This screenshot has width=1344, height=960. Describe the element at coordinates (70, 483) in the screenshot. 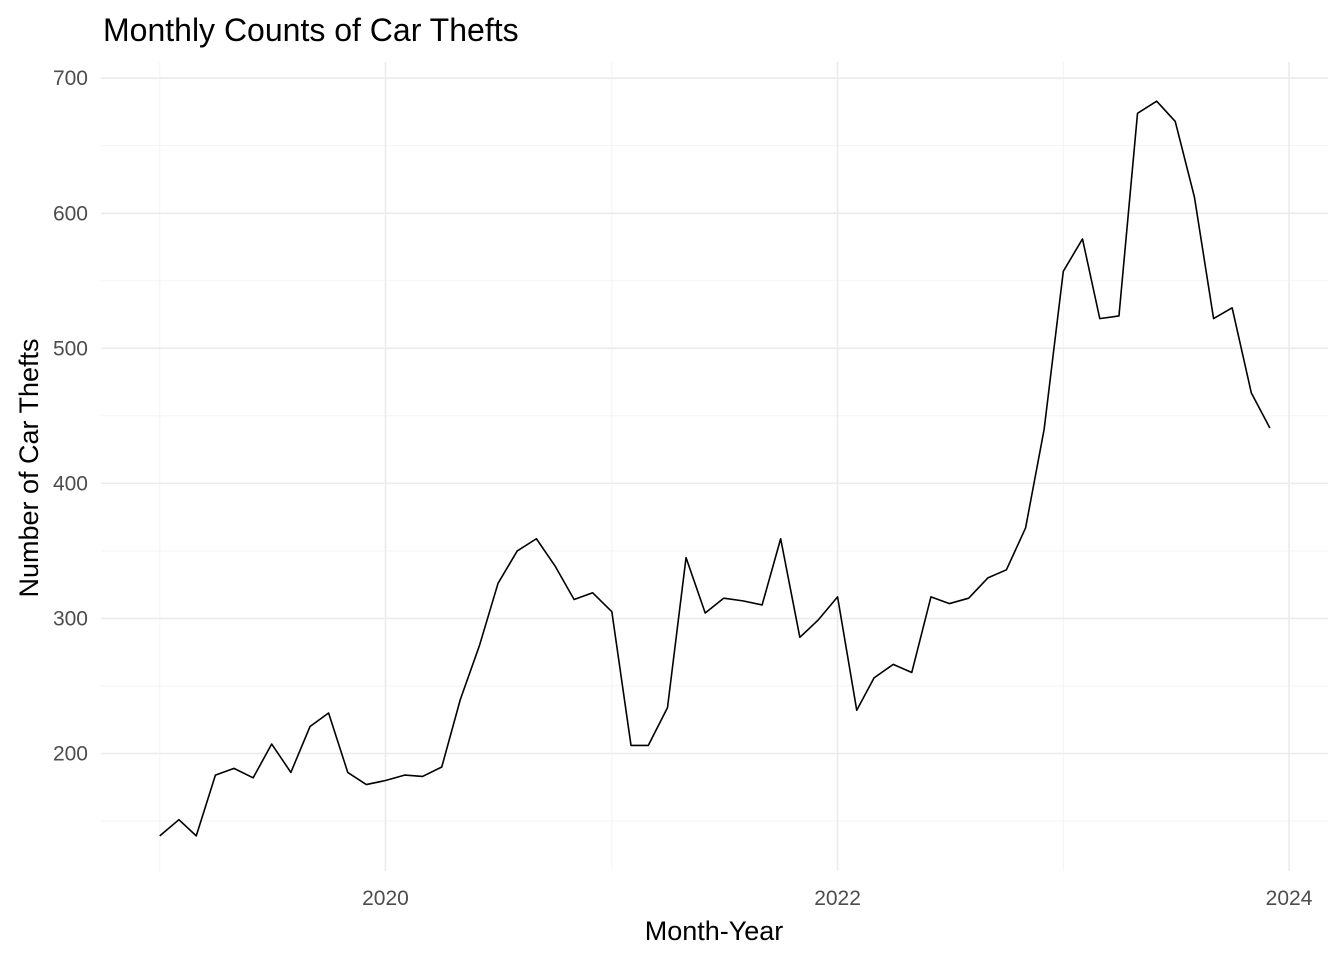

I see `y-tick-label: 400` at that location.